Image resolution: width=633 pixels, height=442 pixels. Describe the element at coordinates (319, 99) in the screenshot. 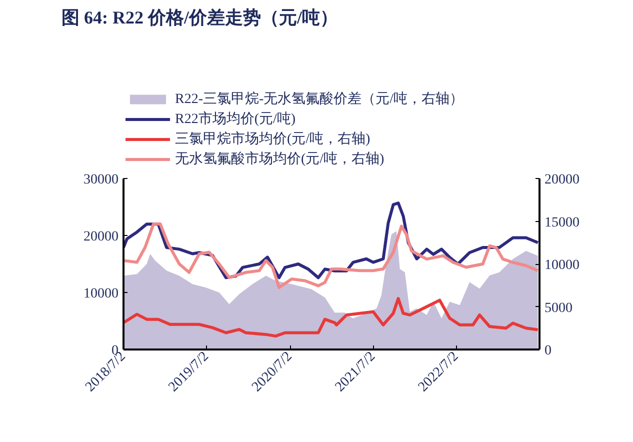

I see `legend-label: R22-三氯甲烷-无水氢氟酸价差（元/吨，右轴）` at that location.